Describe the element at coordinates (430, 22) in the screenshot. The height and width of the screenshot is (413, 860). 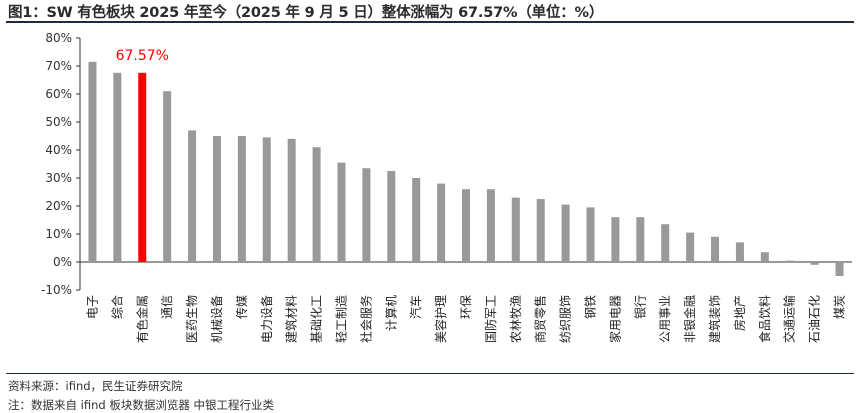
I see `title-underline` at that location.